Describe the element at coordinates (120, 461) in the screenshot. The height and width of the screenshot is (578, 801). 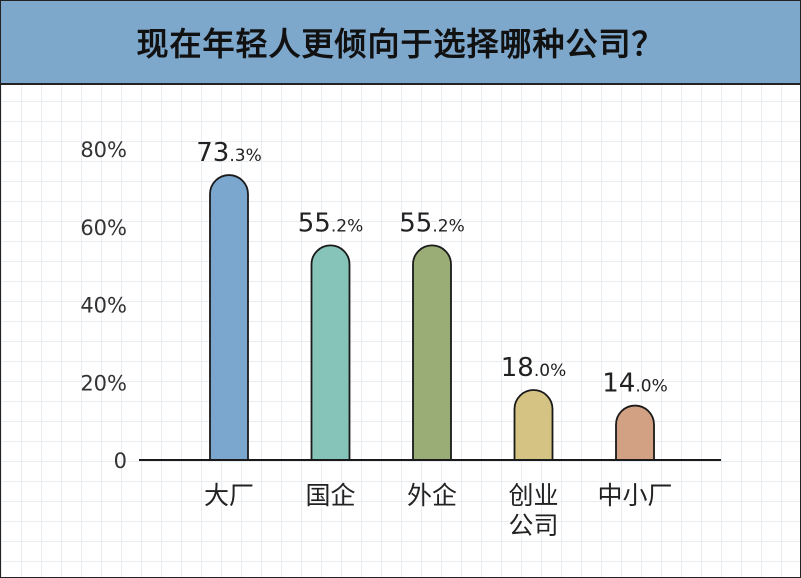
I see `y-tick-label: 0` at that location.